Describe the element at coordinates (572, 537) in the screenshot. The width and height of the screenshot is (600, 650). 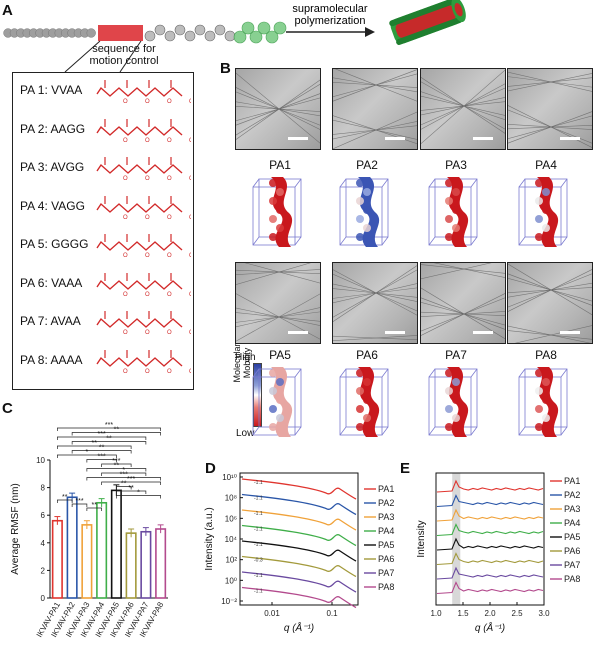
I see `legend-label: PA5` at that location.